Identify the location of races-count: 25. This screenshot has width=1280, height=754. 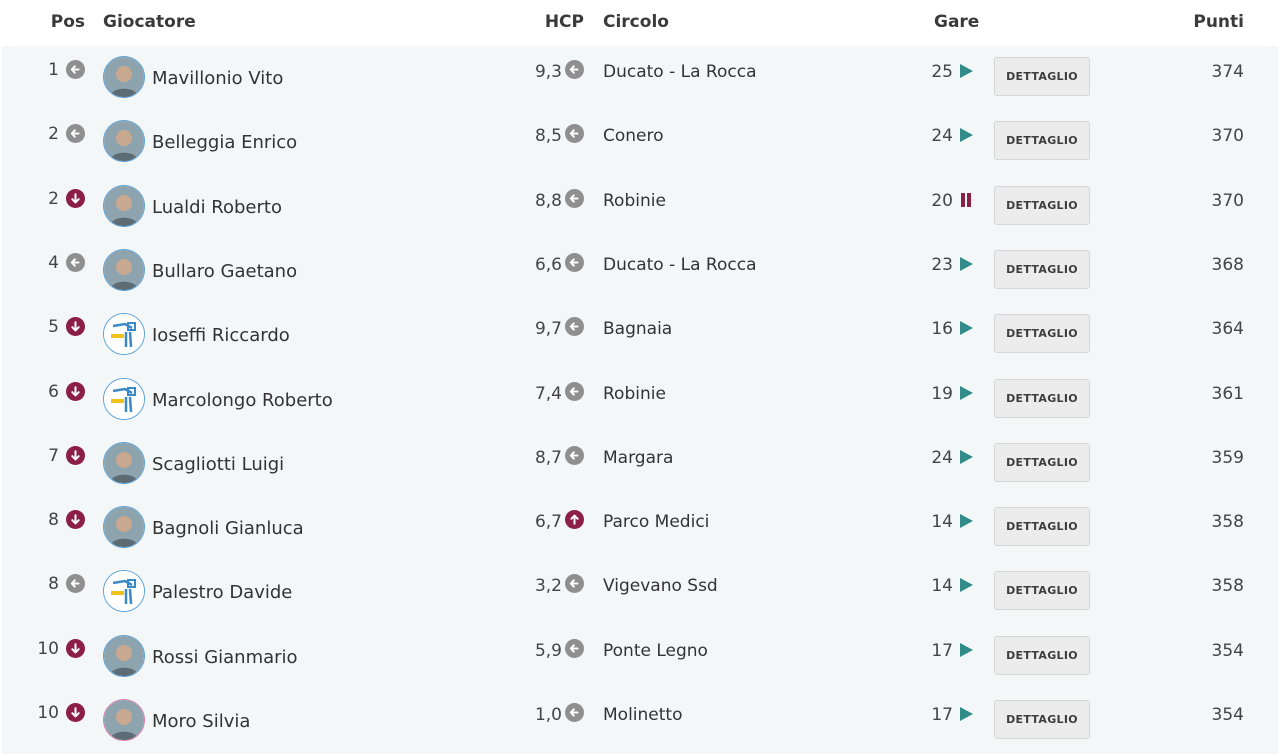
(942, 72).